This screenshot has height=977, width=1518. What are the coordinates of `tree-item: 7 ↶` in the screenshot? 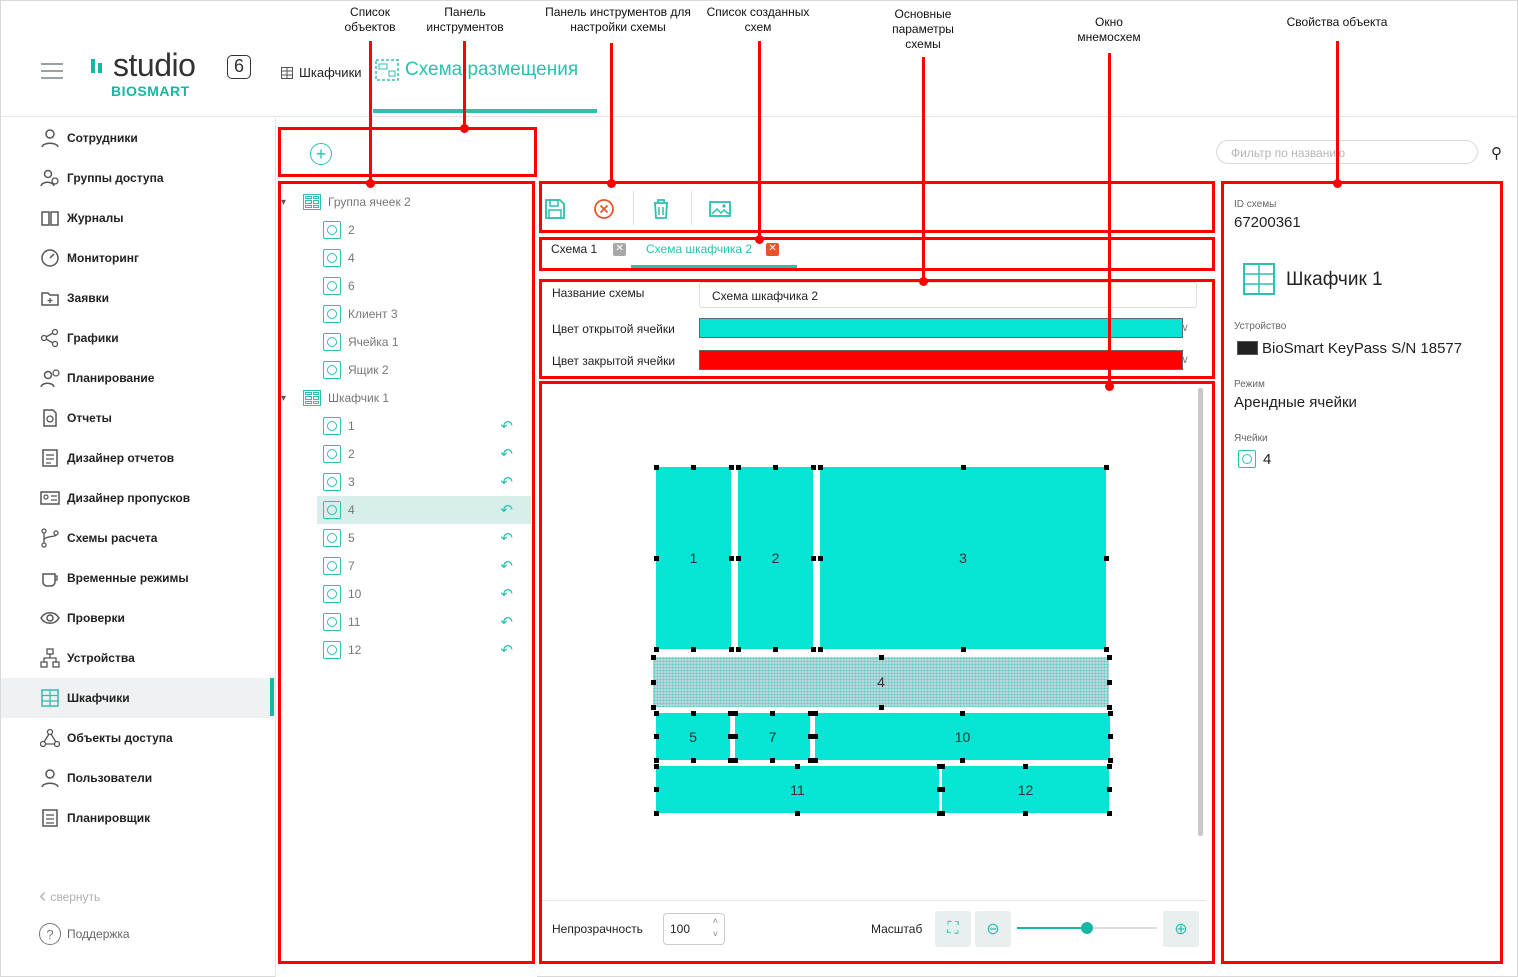 It's located at (424, 566).